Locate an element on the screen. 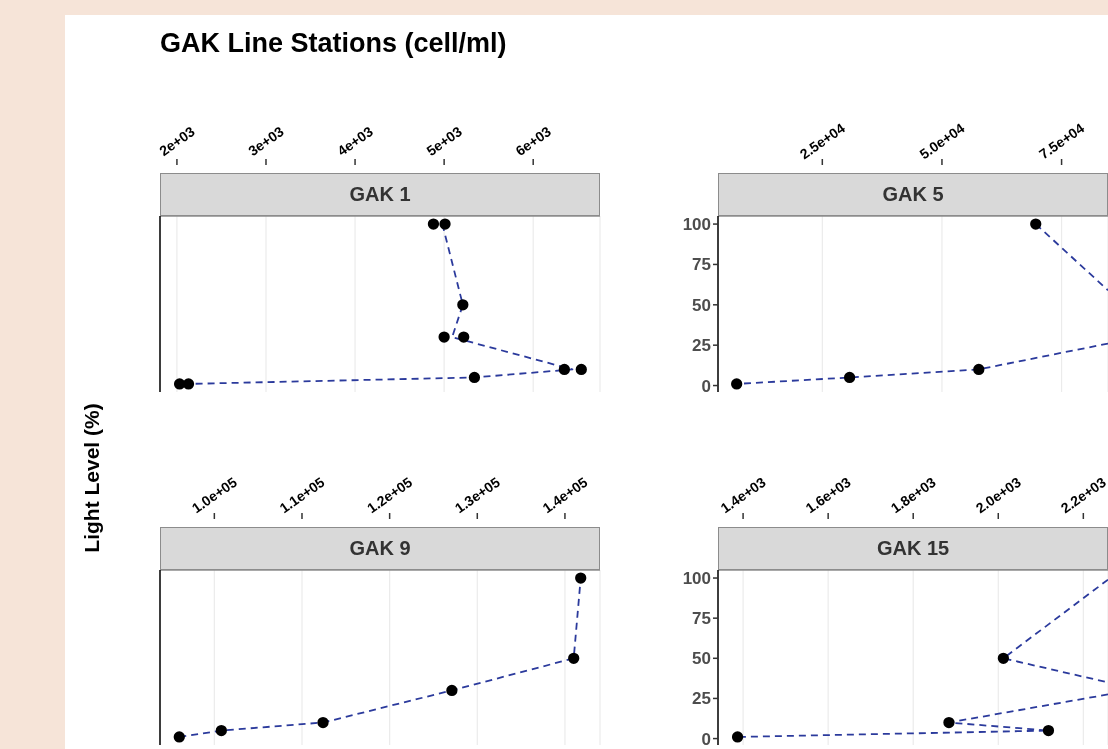 The image size is (1108, 749). text: GAK Line Stations (cell/ml) is located at coordinates (333, 43).